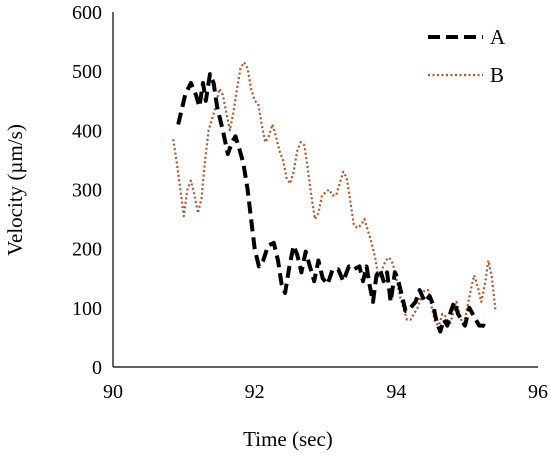  I want to click on y-tick-label: 0, so click(97, 368).